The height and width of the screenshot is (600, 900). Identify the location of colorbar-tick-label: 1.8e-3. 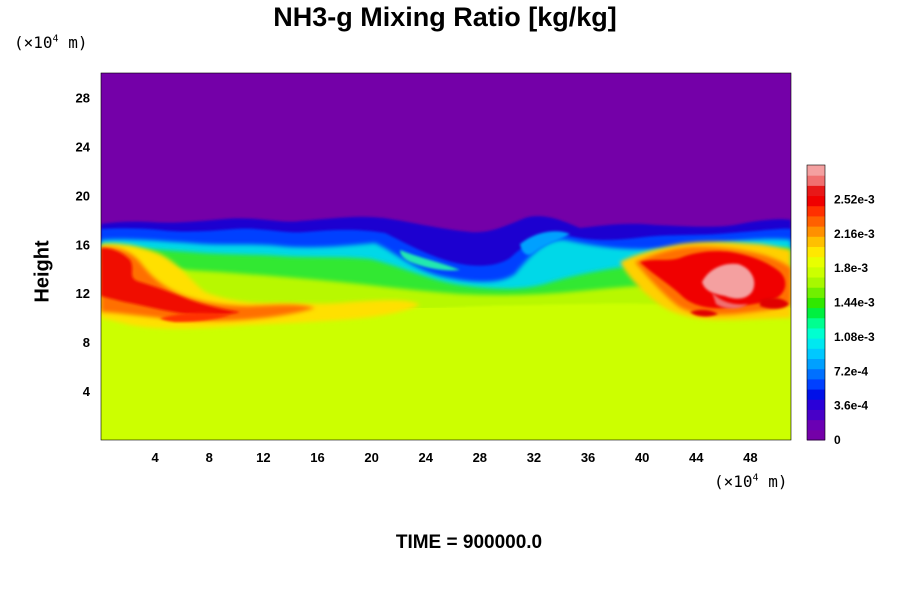
(851, 268).